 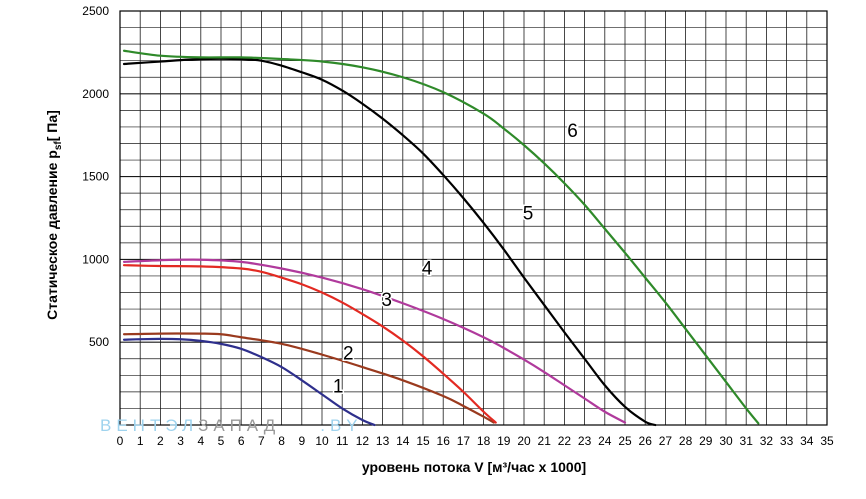 I want to click on watermark-part-2: ЗАПАД, so click(x=239, y=425).